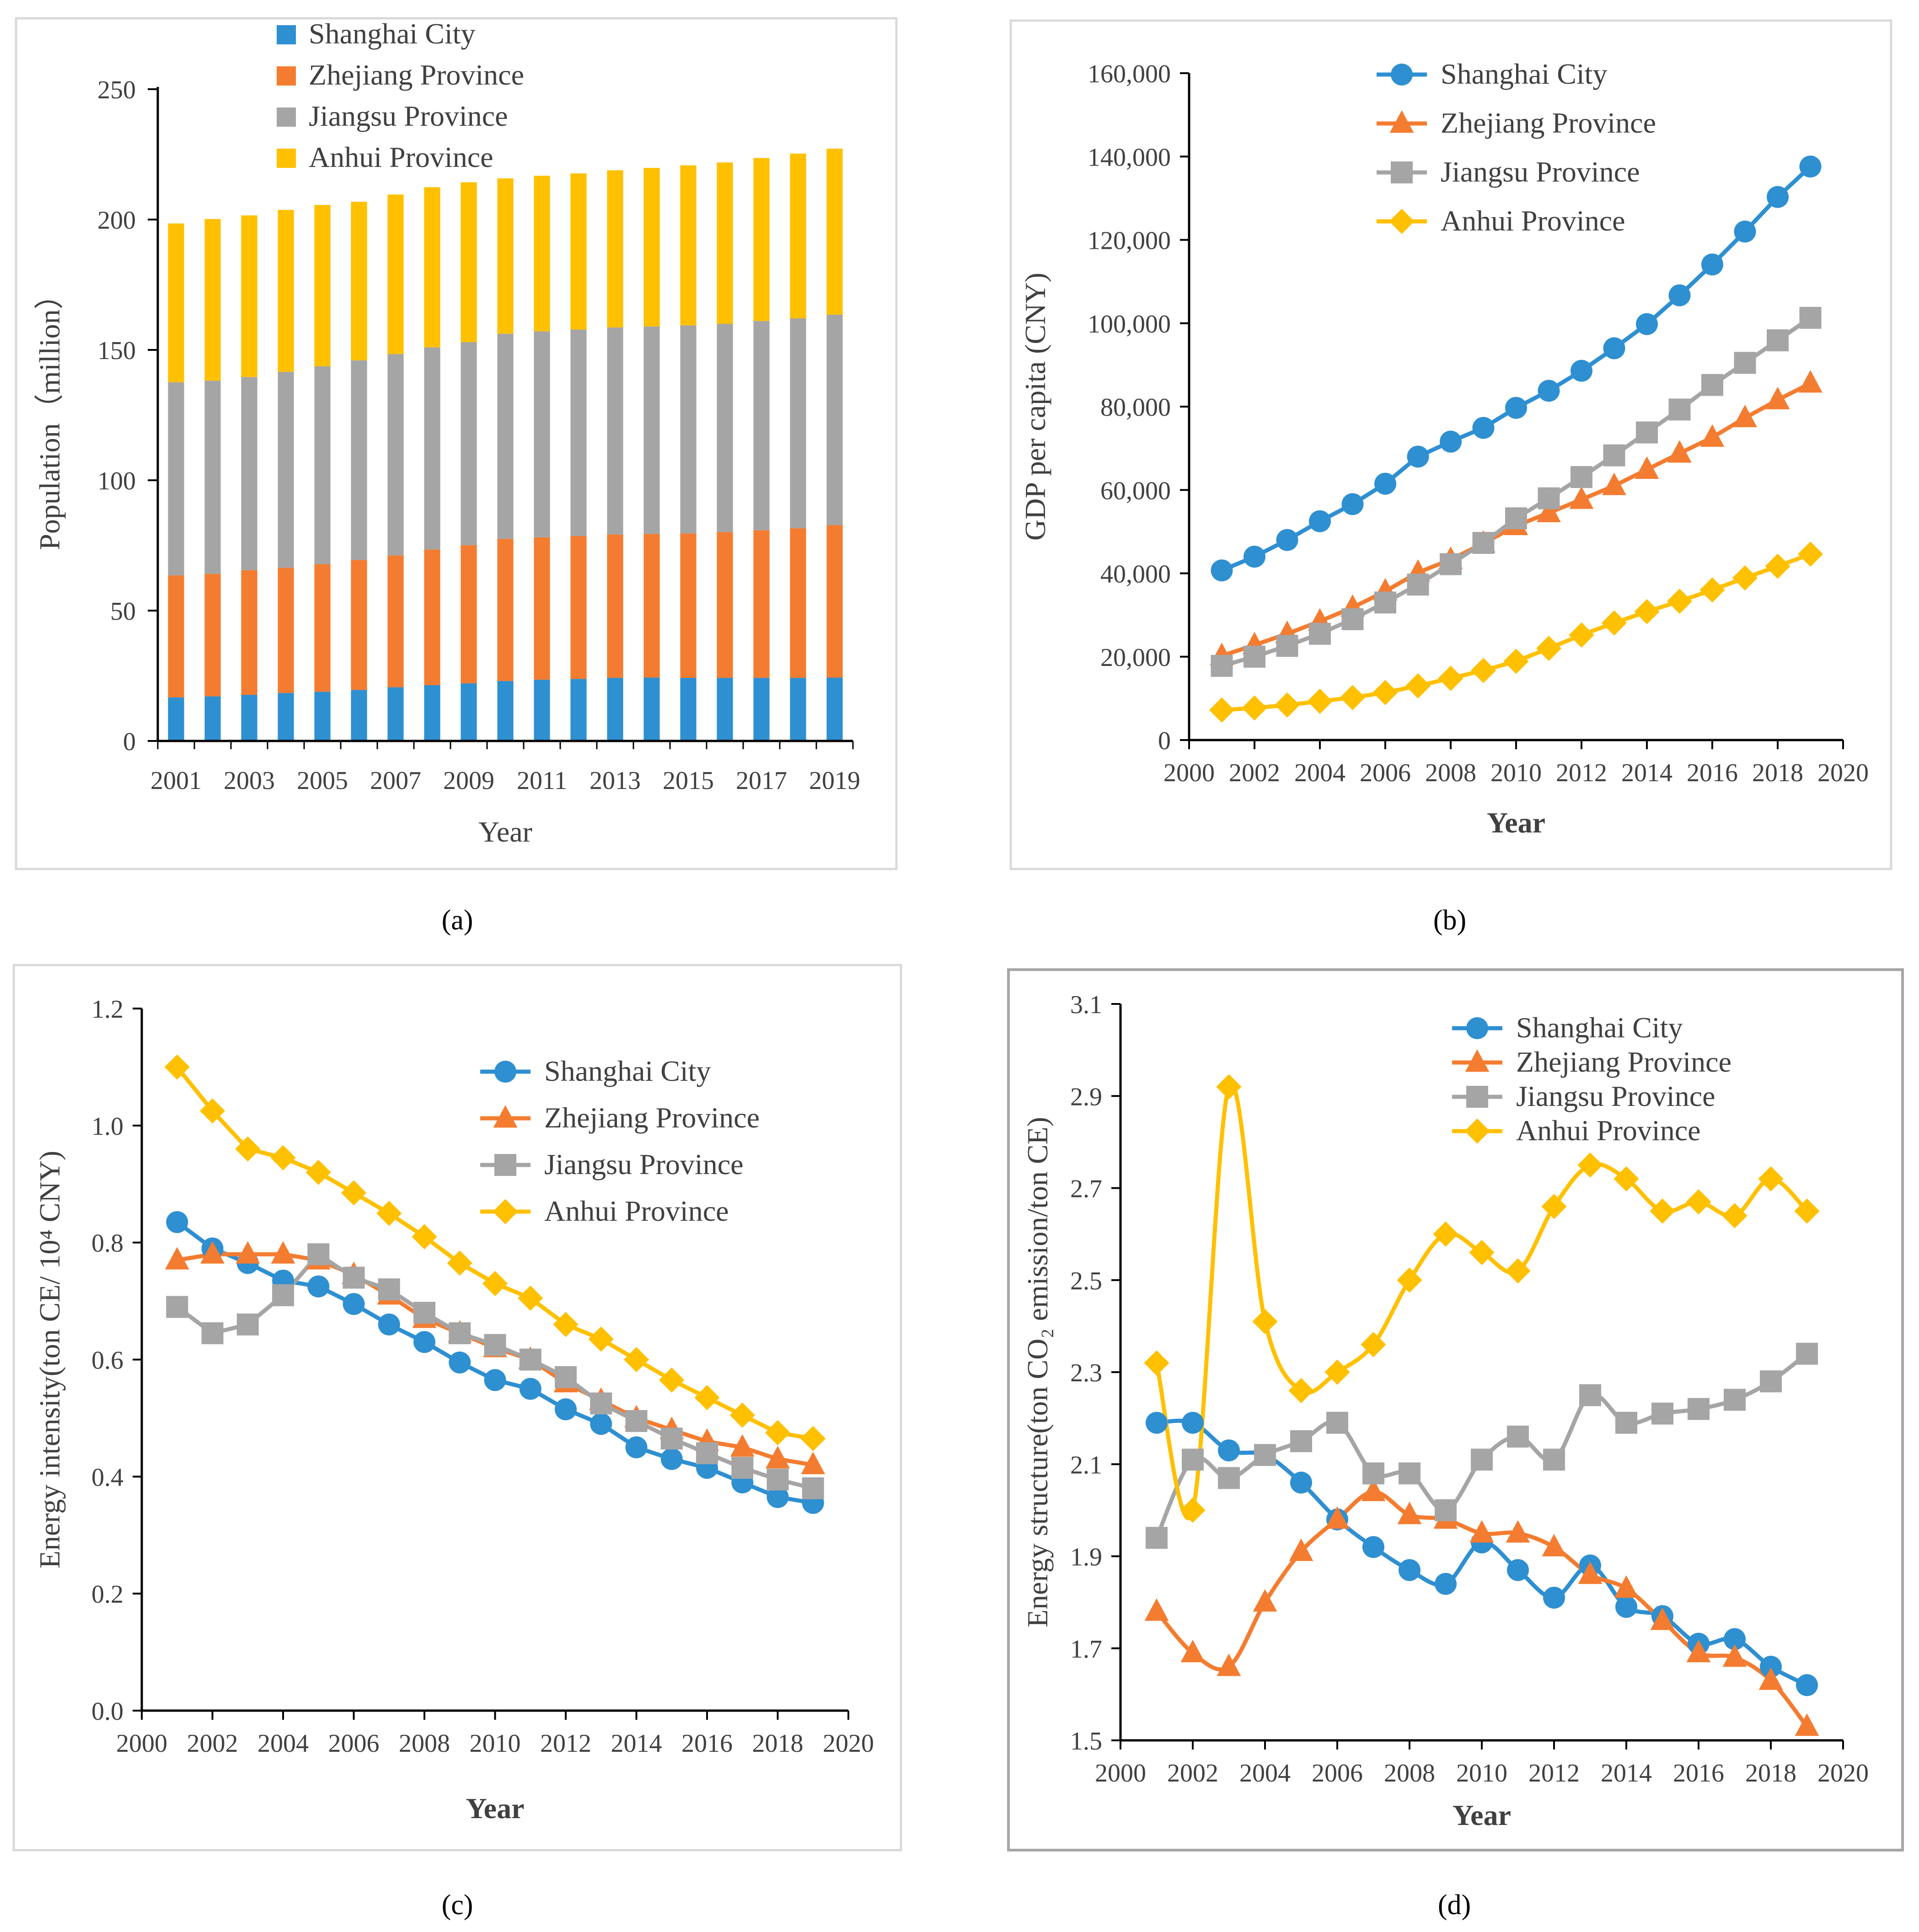  Describe the element at coordinates (813, 1439) in the screenshot. I see `point-anhui-2019` at that location.